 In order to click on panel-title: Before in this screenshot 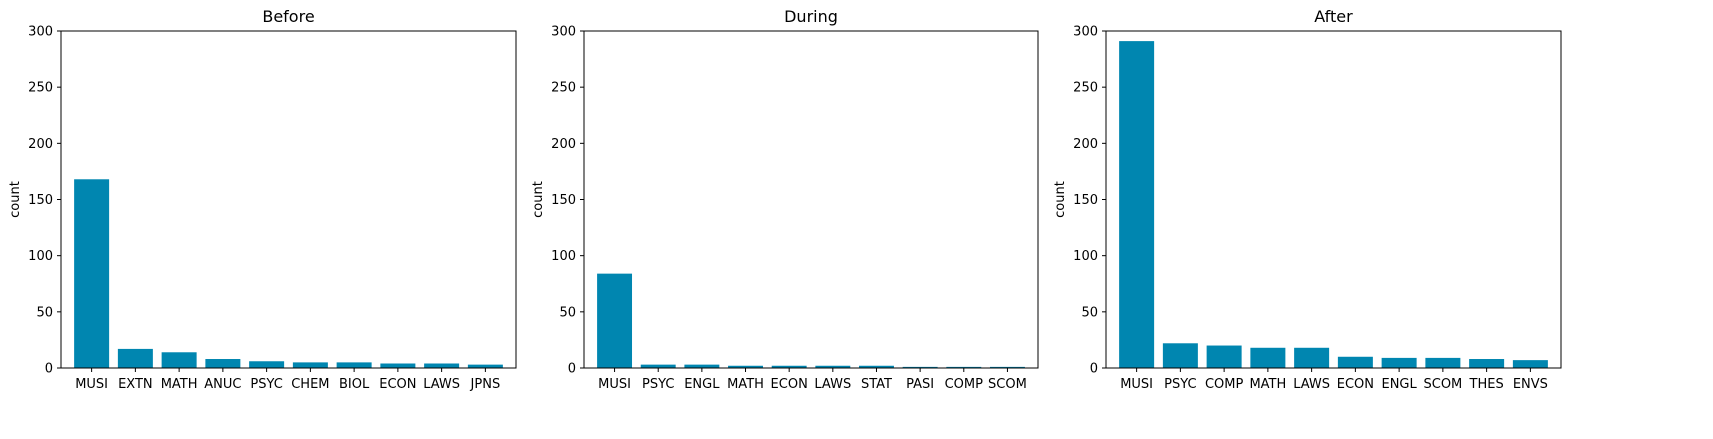, I will do `click(288, 16)`.